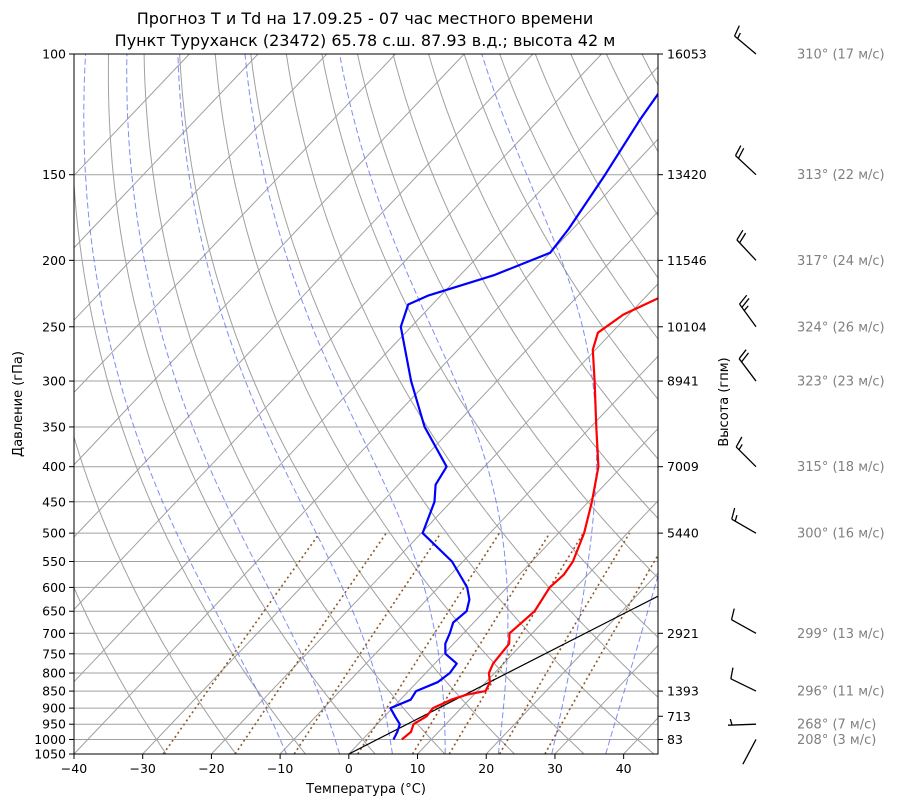 The height and width of the screenshot is (806, 900). Describe the element at coordinates (841, 382) in the screenshot. I see `wind-label: 323° (23 м/с)` at that location.